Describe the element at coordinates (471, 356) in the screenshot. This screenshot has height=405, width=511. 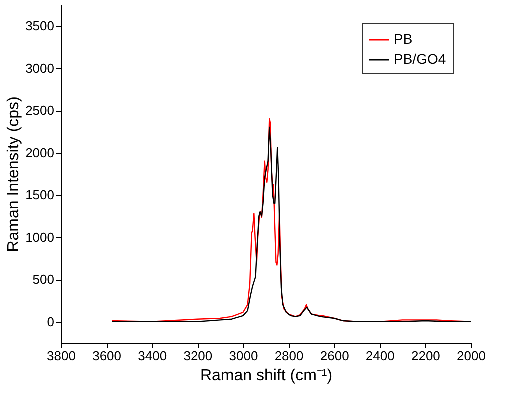
I see `x-tick-label: 2000` at that location.